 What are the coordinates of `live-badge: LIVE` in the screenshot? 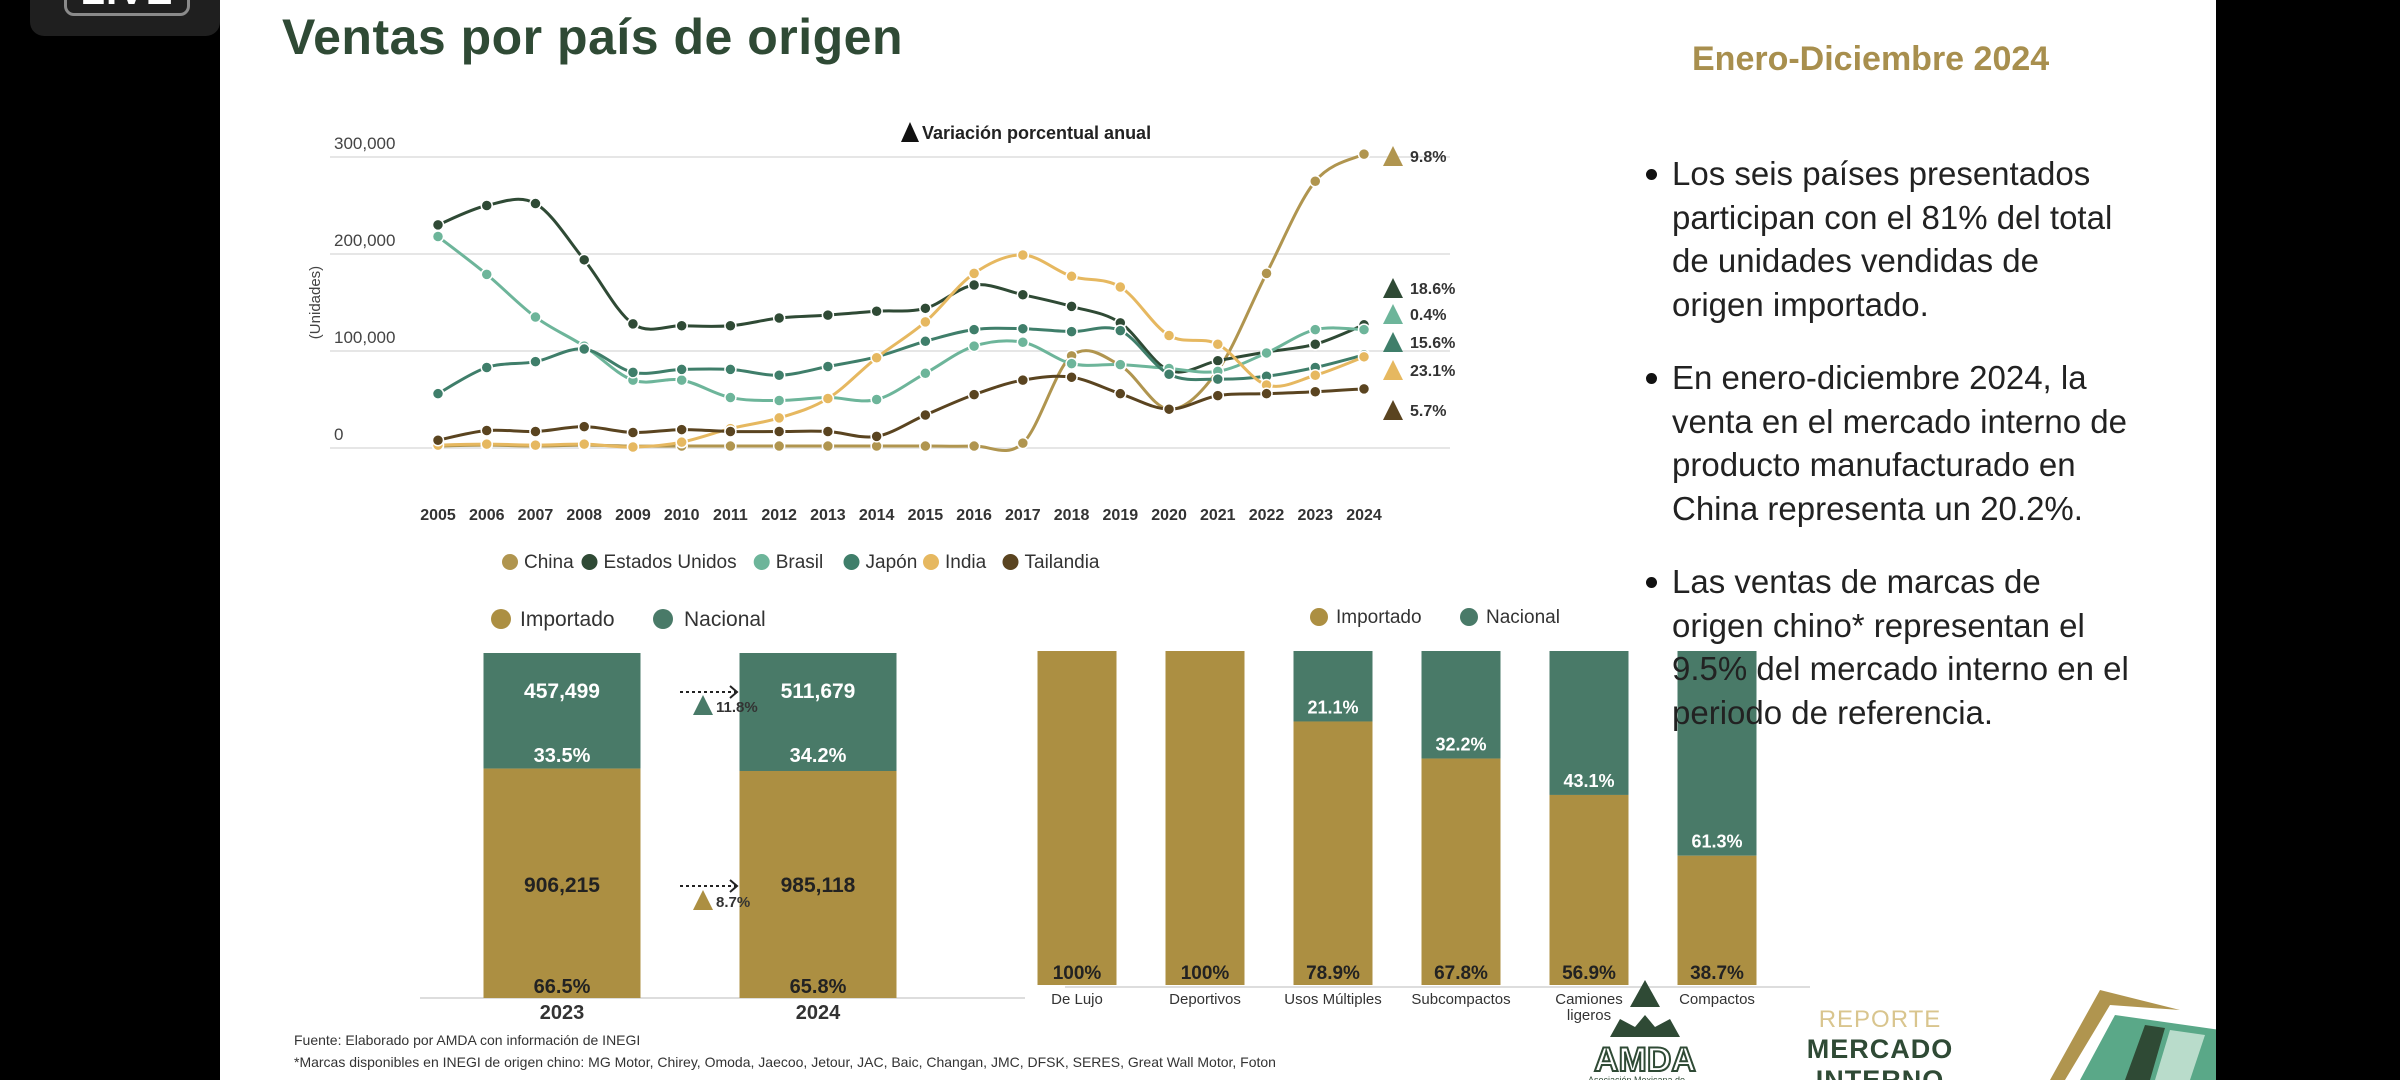 It's located at (125, 18).